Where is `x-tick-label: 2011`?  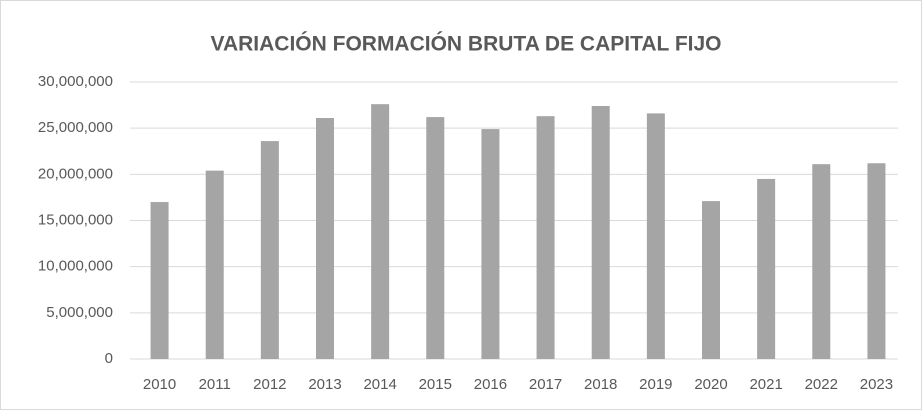
x-tick-label: 2011 is located at coordinates (215, 384).